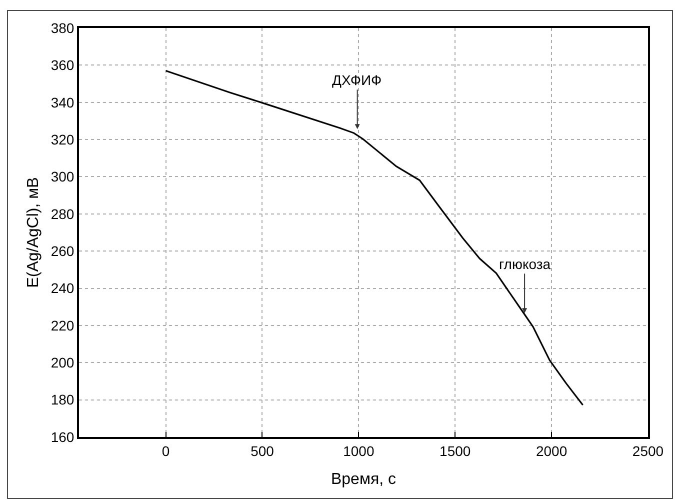  Describe the element at coordinates (166, 450) in the screenshot. I see `x-tick-label: 0` at that location.